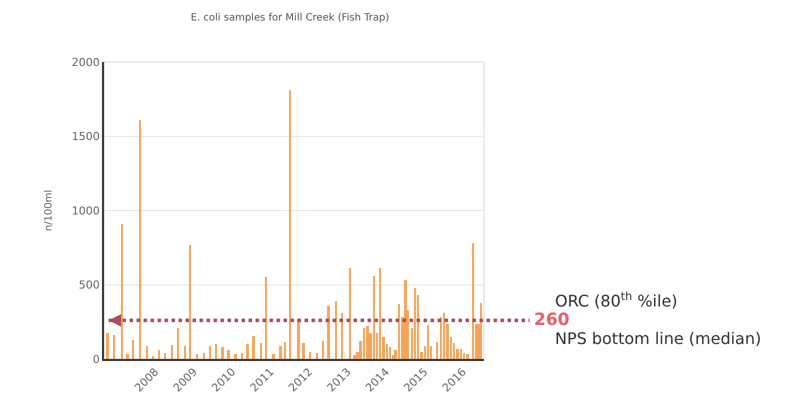 Image resolution: width=804 pixels, height=406 pixels. I want to click on text: NPS bottom line (median), so click(658, 338).